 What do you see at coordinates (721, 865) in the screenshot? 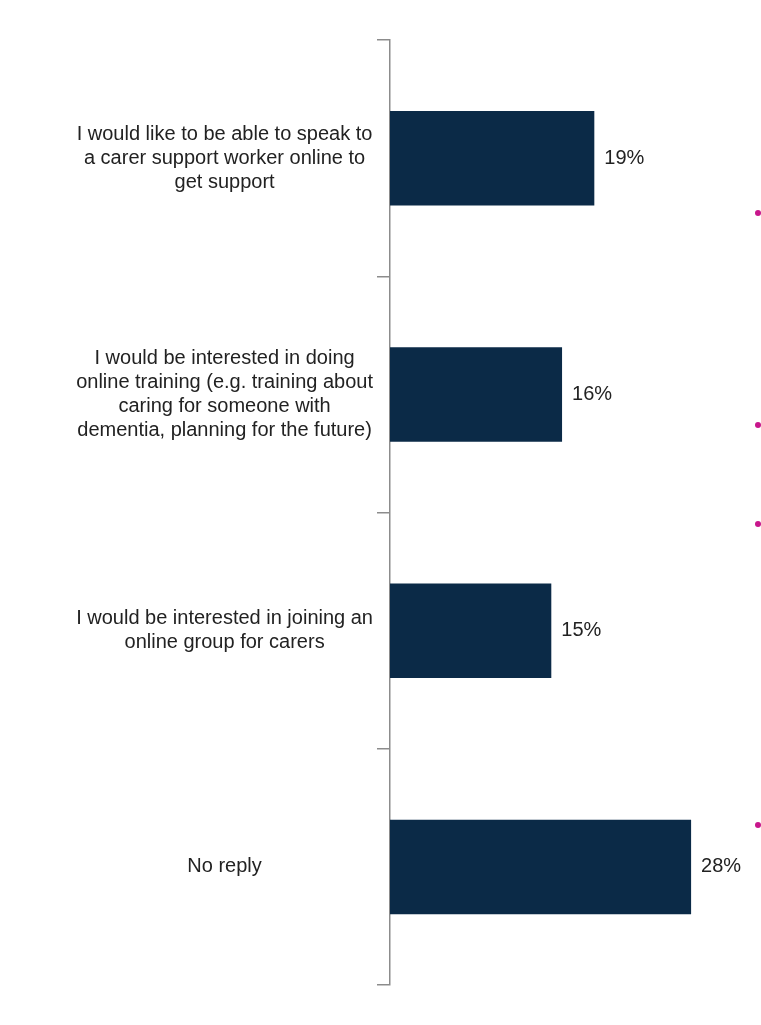
I see `data-label: 28%` at bounding box center [721, 865].